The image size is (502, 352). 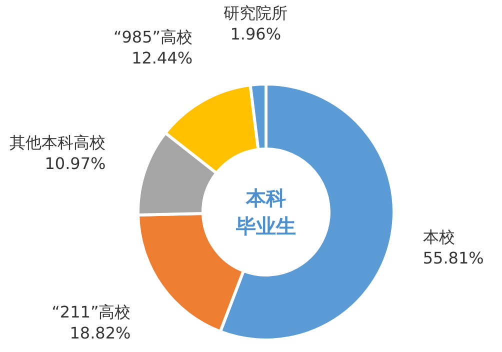 What do you see at coordinates (265, 212) in the screenshot?
I see `text: 本科毕业生` at bounding box center [265, 212].